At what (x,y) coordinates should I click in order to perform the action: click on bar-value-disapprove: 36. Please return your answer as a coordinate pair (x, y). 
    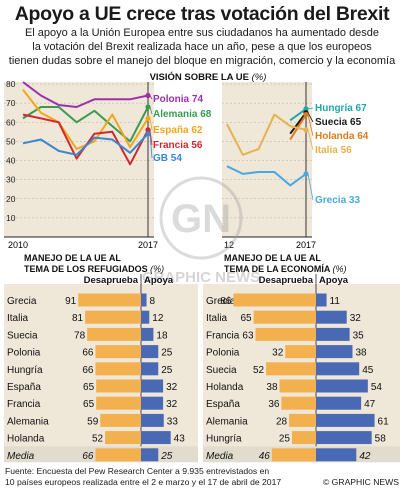
    Looking at the image, I should click on (274, 404).